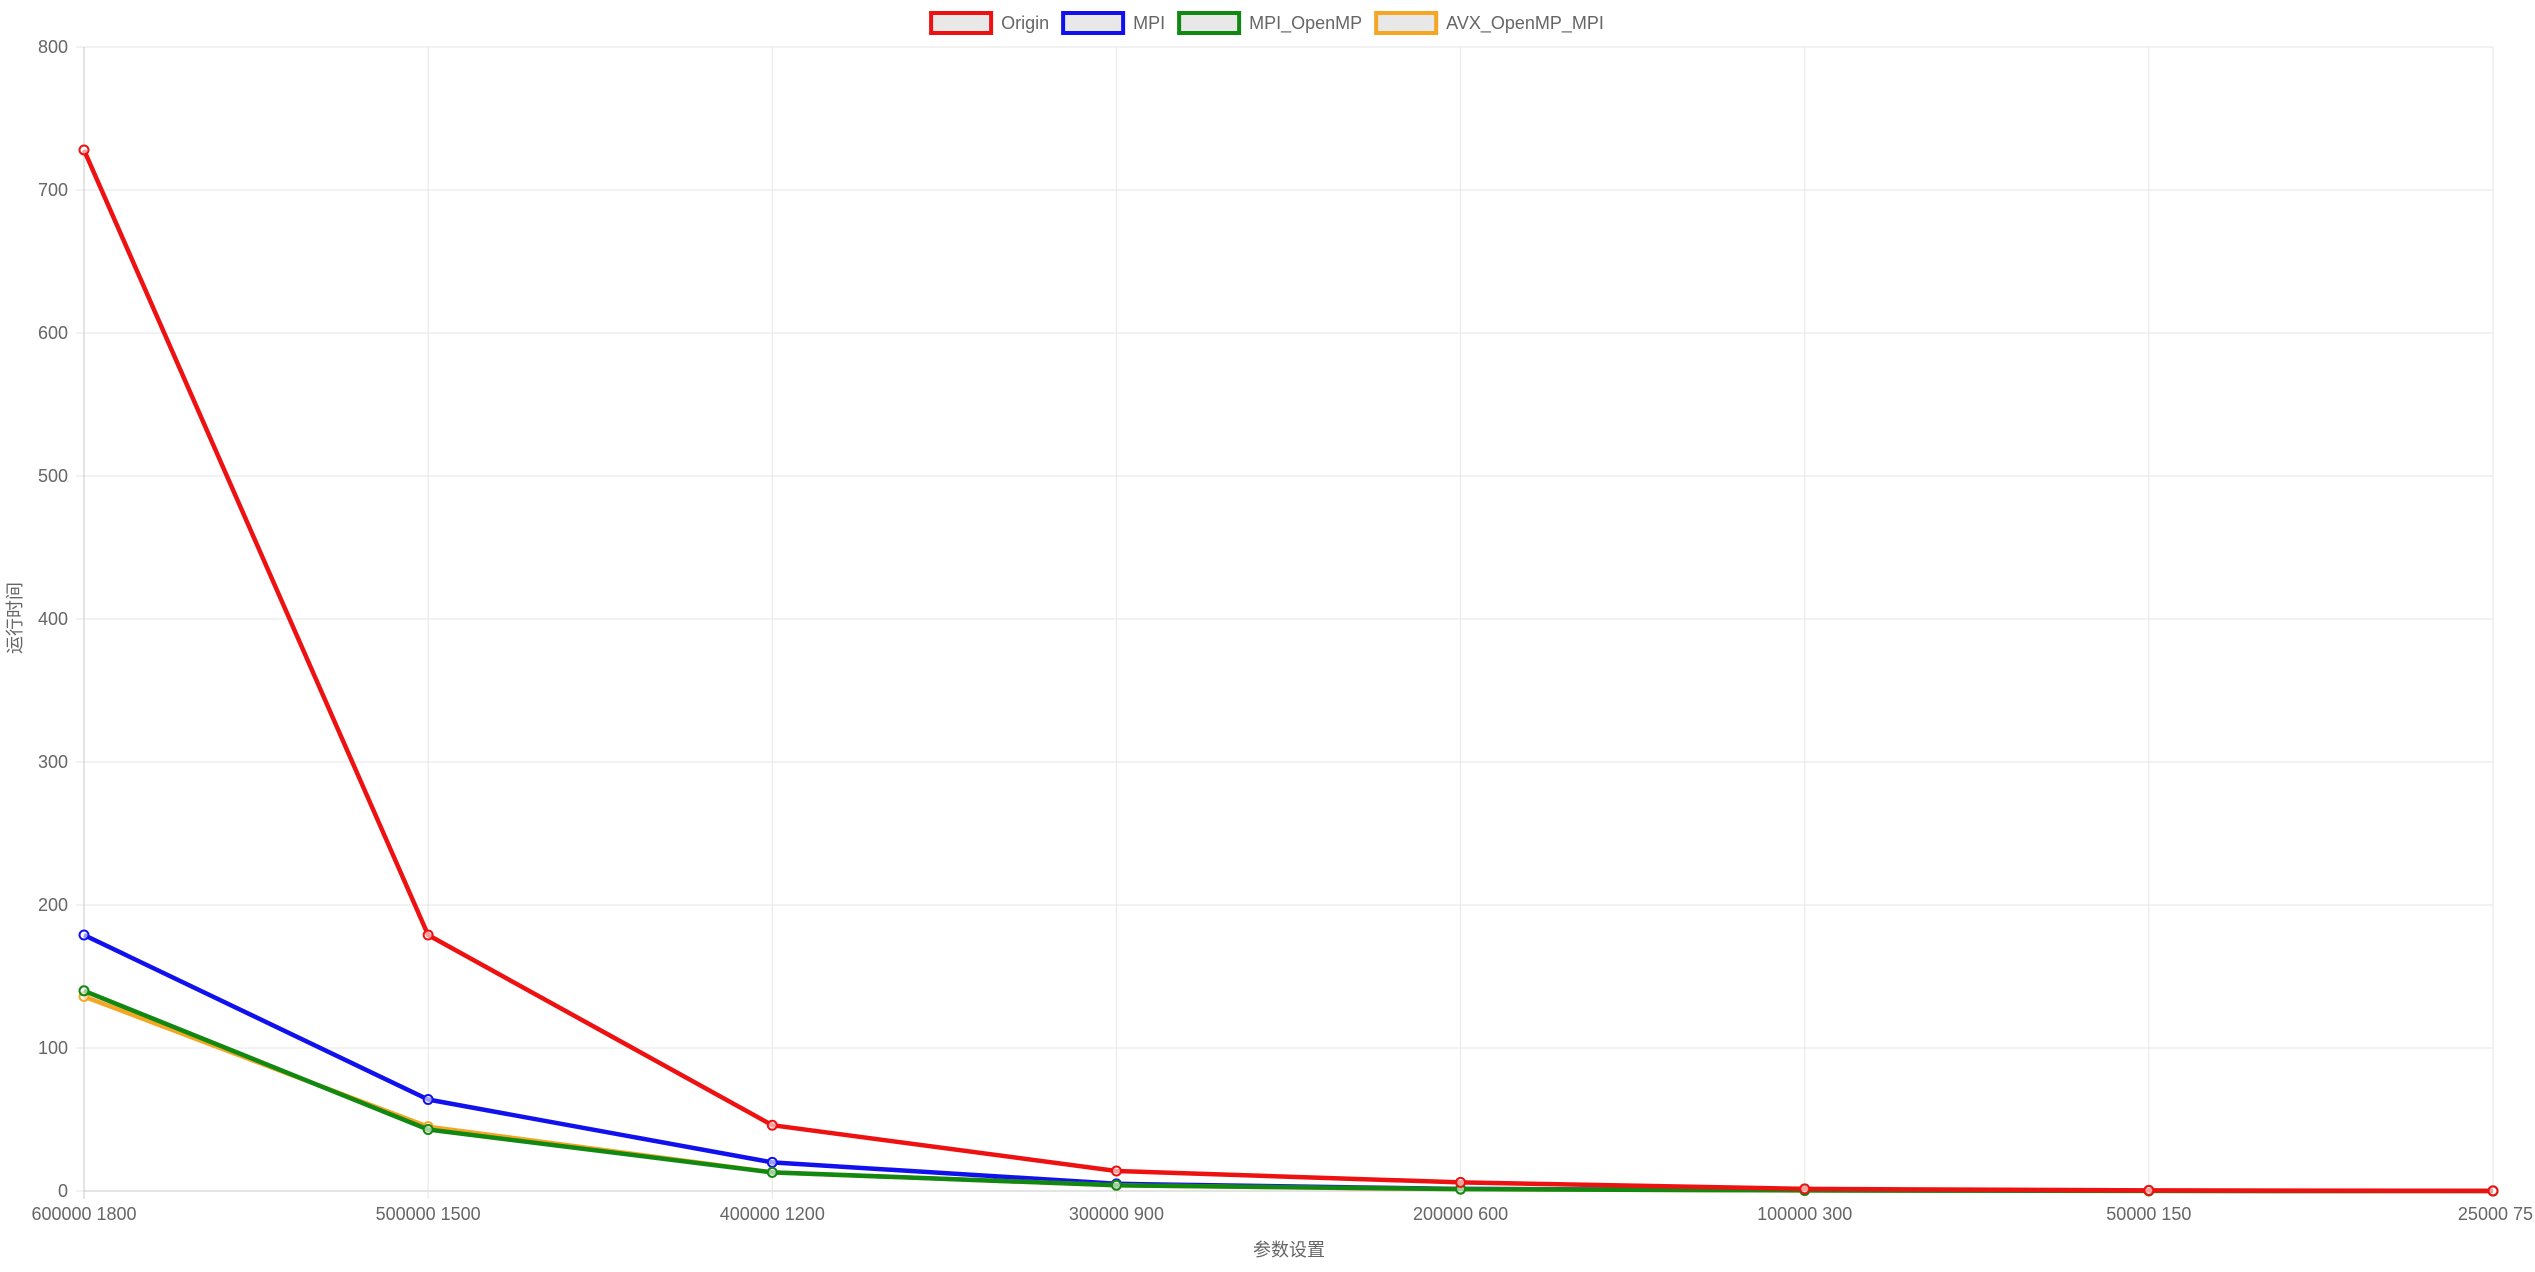  What do you see at coordinates (1288, 1094) in the screenshot?
I see `series-line-avx_openmp_mpi` at bounding box center [1288, 1094].